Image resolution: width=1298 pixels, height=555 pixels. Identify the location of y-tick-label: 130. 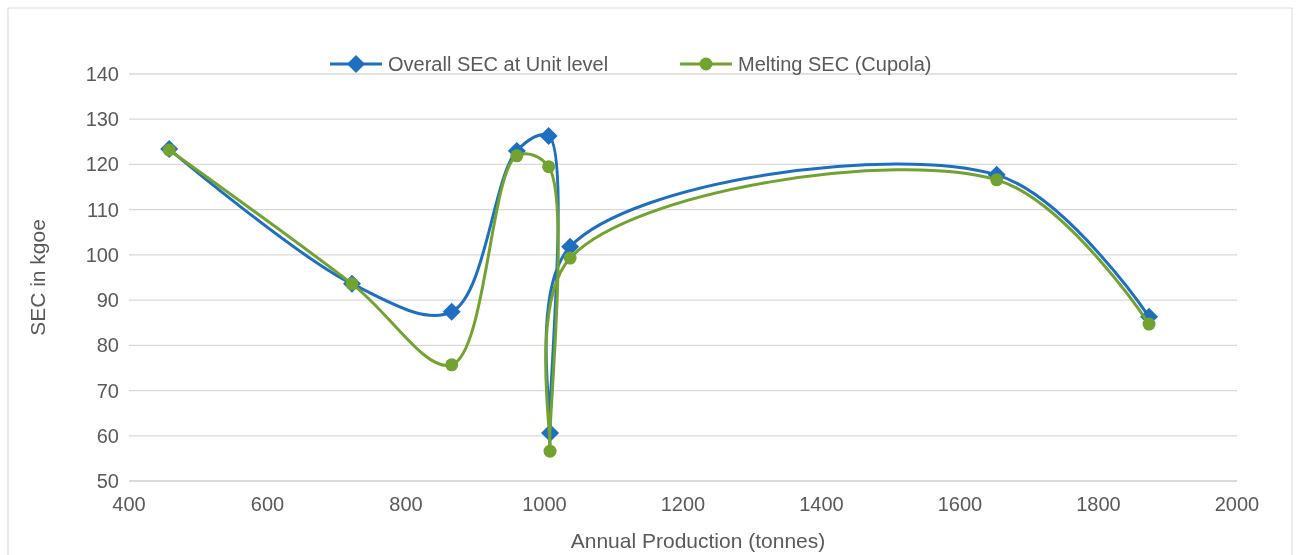
(102, 119).